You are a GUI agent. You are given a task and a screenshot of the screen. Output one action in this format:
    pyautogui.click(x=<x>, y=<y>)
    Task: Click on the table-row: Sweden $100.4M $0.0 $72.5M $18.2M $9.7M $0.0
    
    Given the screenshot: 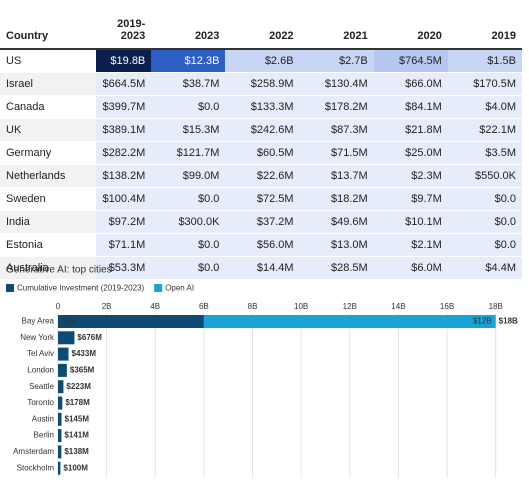 What is the action you would take?
    pyautogui.click(x=261, y=199)
    